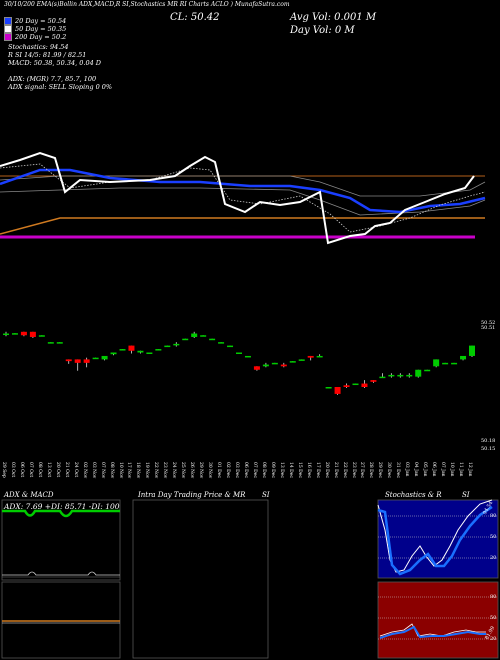 The width and height of the screenshot is (500, 660). Describe the element at coordinates (493, 618) in the screenshot. I see `rsi-tick-50: 50` at that location.